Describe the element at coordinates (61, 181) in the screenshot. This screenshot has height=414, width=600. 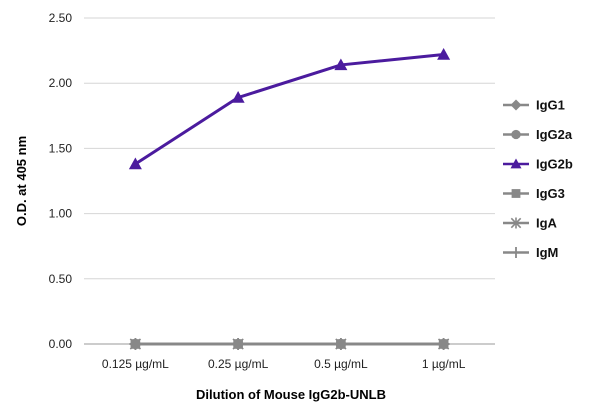
I see `y-tick-labels: 0.00 0.50 1.00 1.50 2.00 2.50` at that location.